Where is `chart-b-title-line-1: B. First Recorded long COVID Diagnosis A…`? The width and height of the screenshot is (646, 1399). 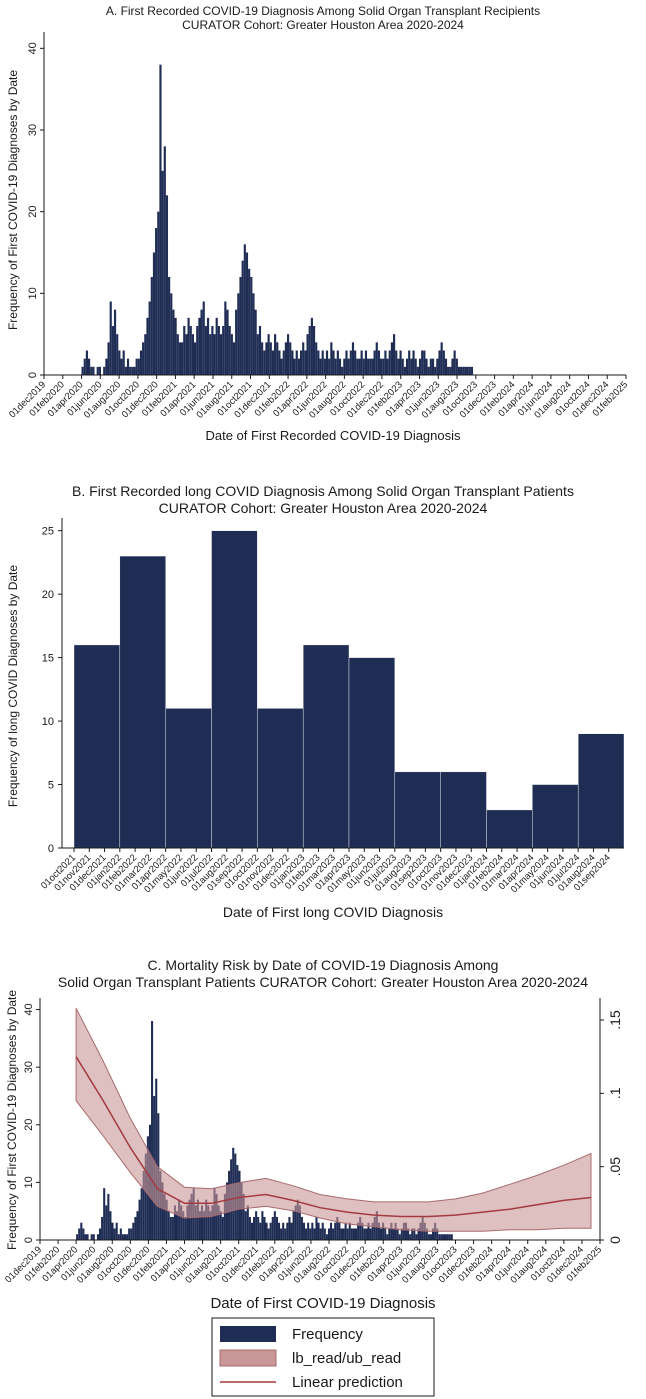
chart-b-title-line-1: B. First Recorded long COVID Diagnosis A… is located at coordinates (323, 491).